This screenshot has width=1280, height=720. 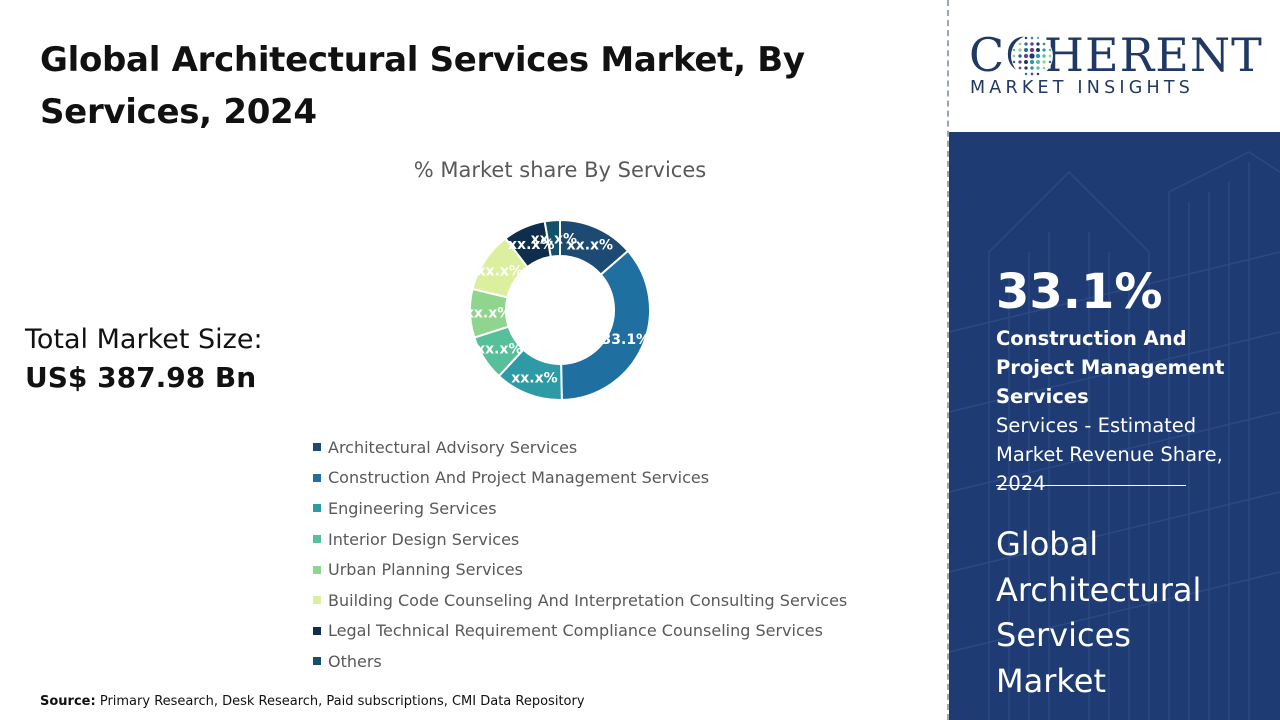 I want to click on legend-label: Urban Planning Services, so click(x=425, y=570).